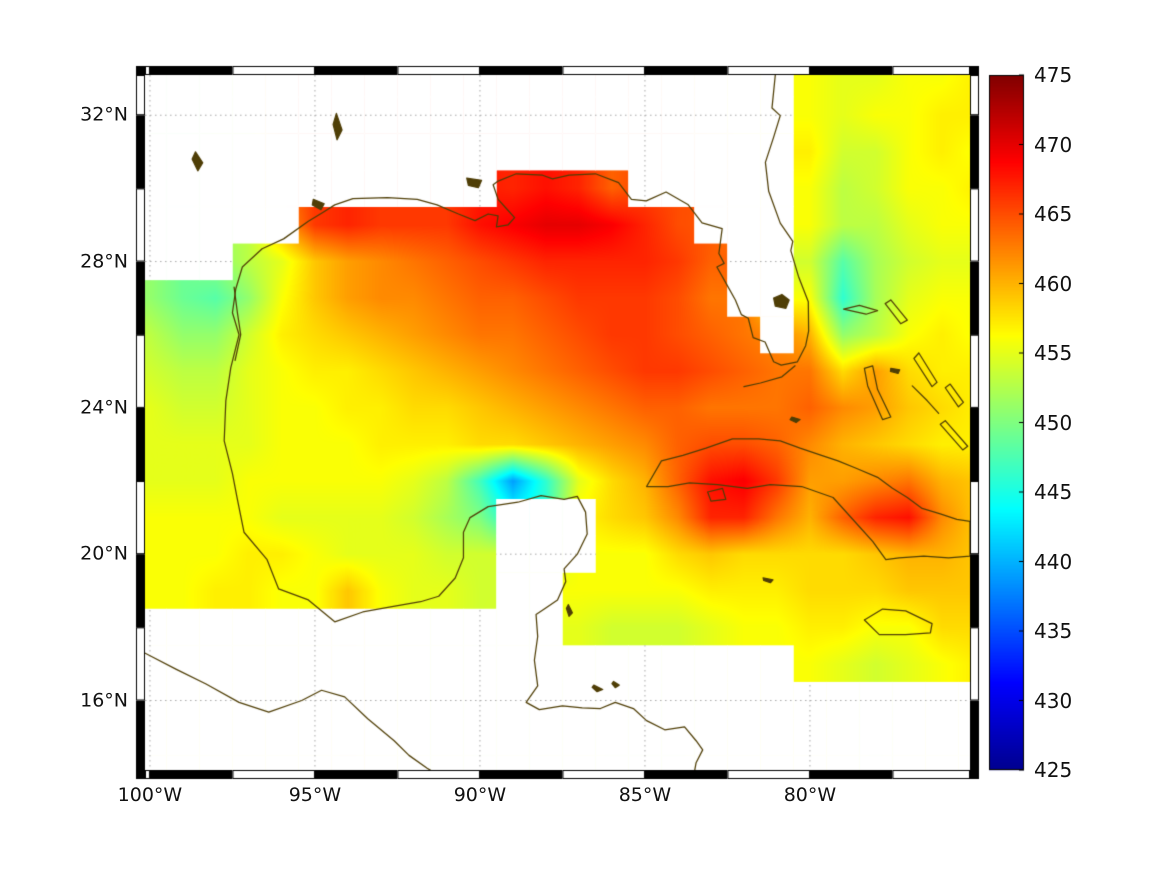  Describe the element at coordinates (104, 114) in the screenshot. I see `y-tick-label: 32°N` at that location.